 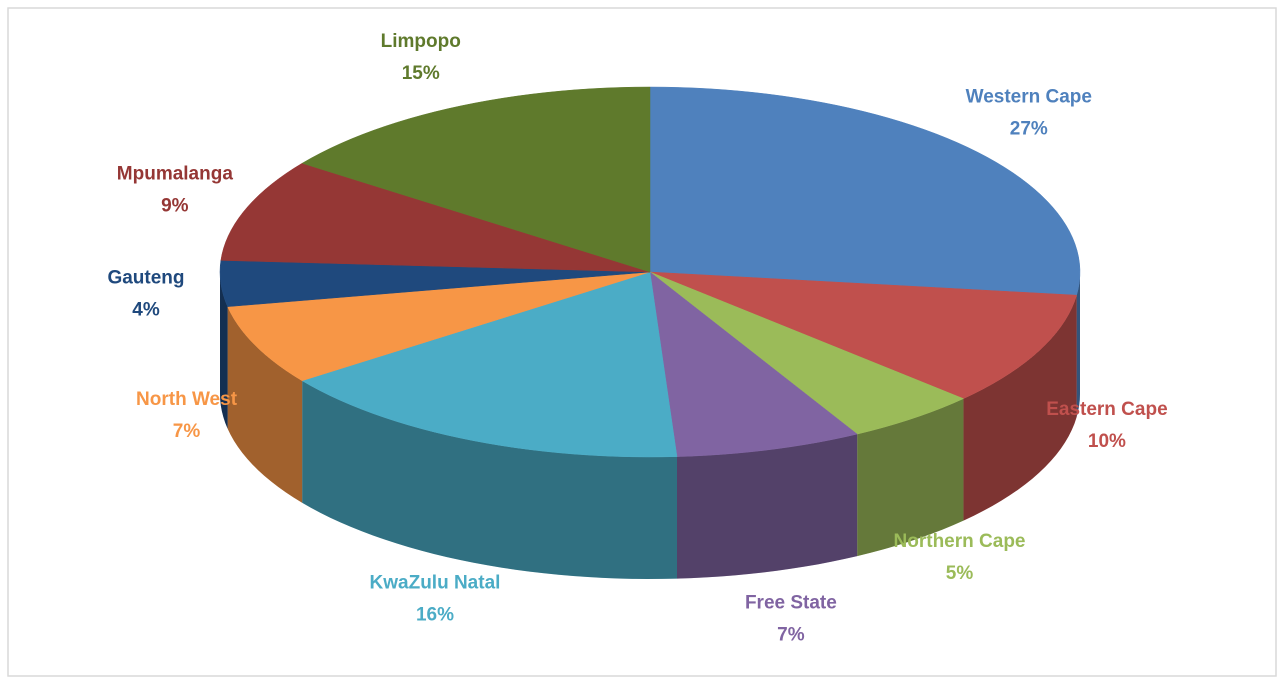 I want to click on category-label: Limpopo, so click(x=421, y=41).